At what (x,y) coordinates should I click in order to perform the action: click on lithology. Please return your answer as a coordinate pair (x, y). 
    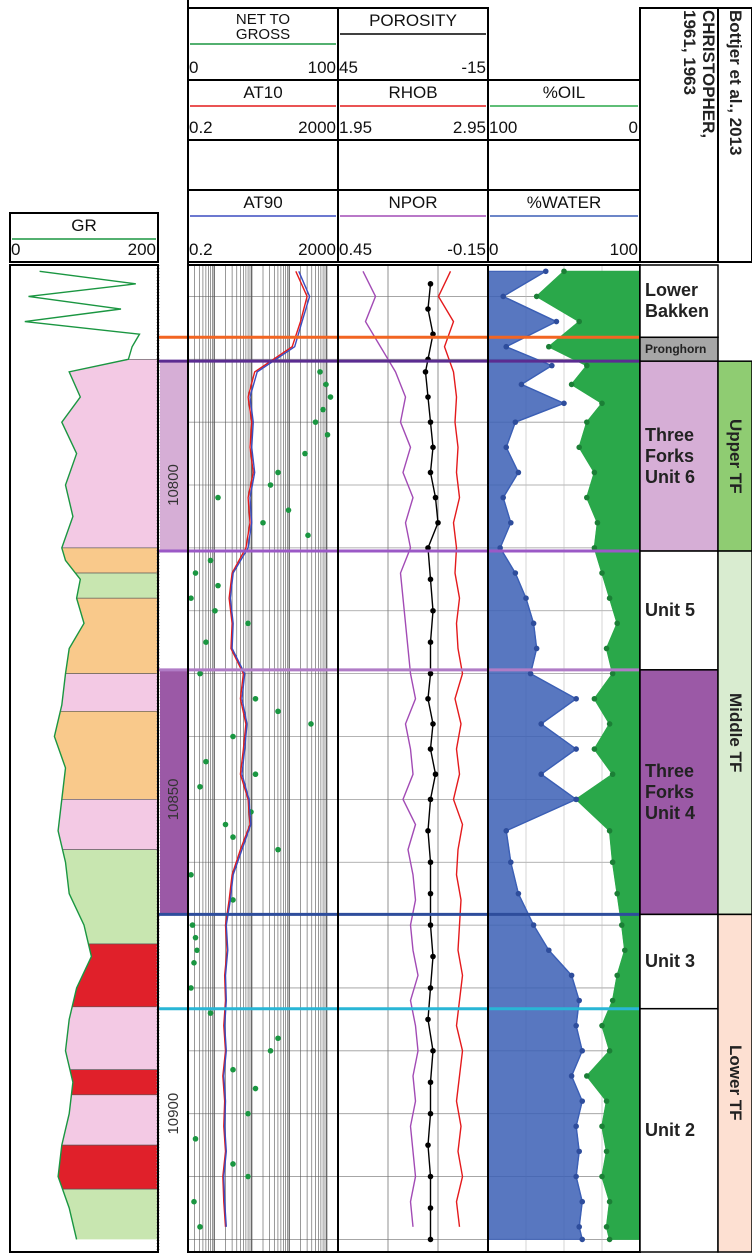
    Looking at the image, I should click on (91, 799).